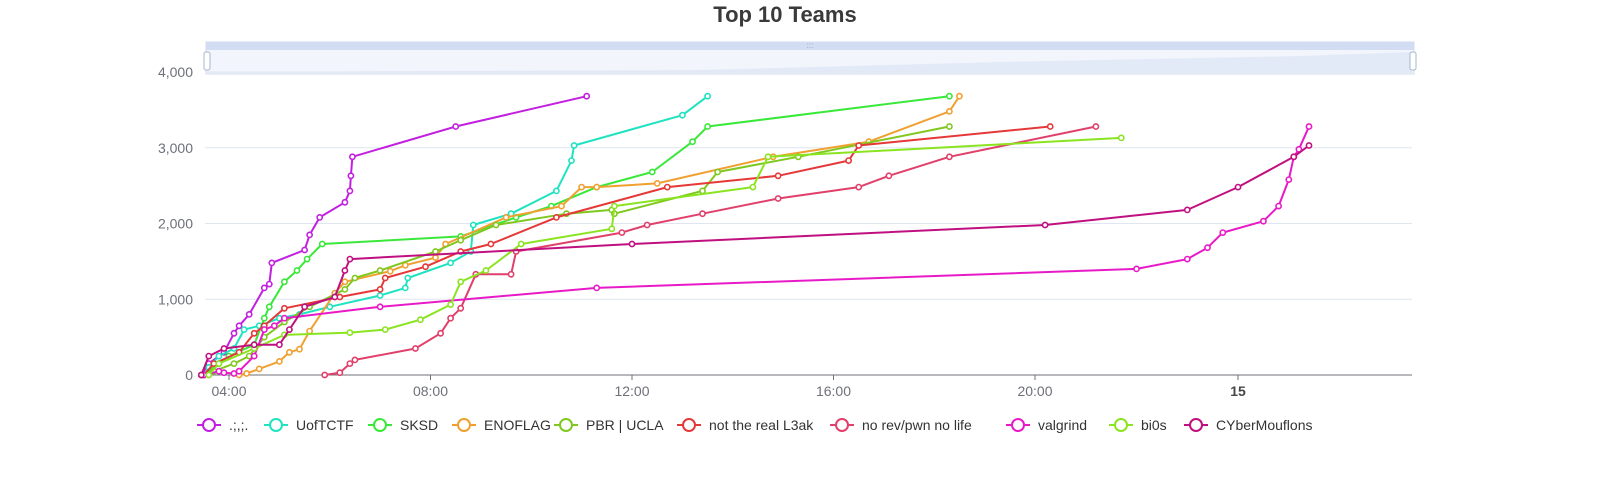 The height and width of the screenshot is (500, 1620). What do you see at coordinates (1413, 61) in the screenshot?
I see `datazoom-right-handle` at bounding box center [1413, 61].